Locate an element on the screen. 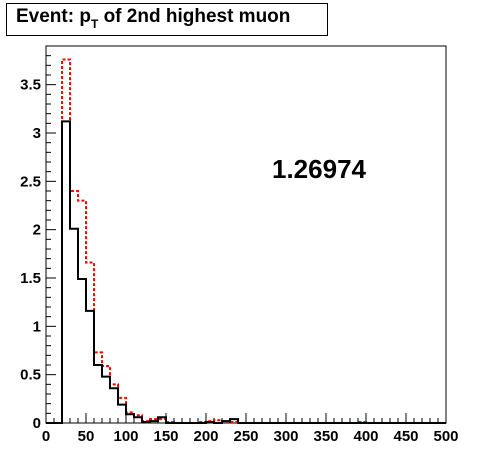  x-tick-label: 250 is located at coordinates (245, 436).